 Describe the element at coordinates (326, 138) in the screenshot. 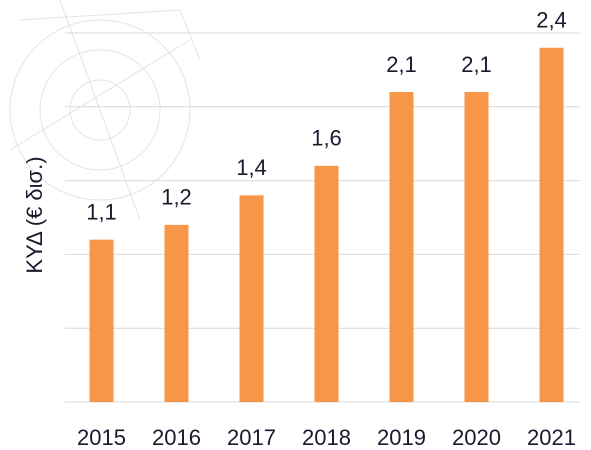

I see `value-label: 1,6` at that location.